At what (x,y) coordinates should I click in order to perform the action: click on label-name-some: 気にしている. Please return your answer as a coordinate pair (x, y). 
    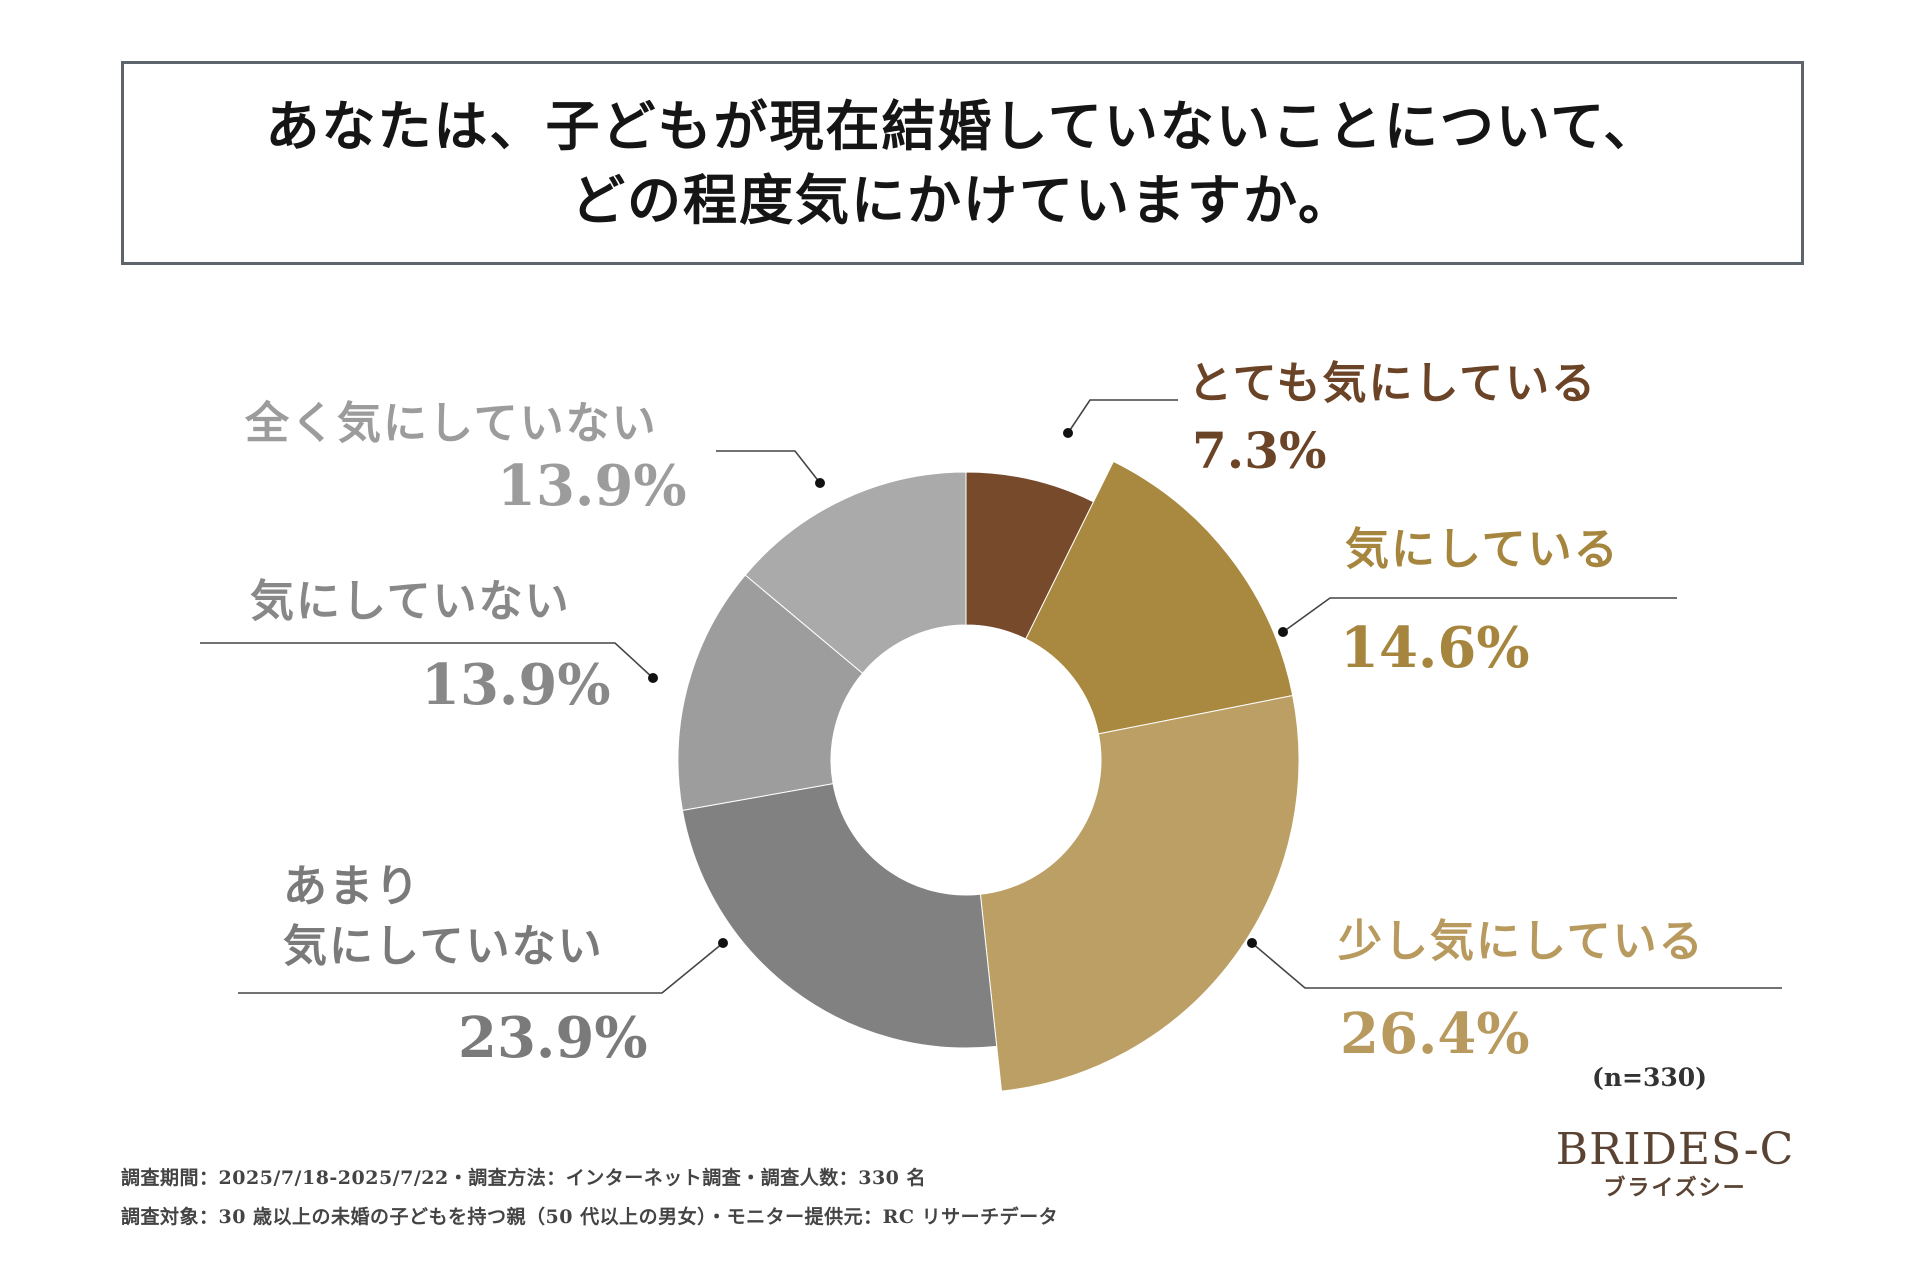
    Looking at the image, I should click on (1482, 549).